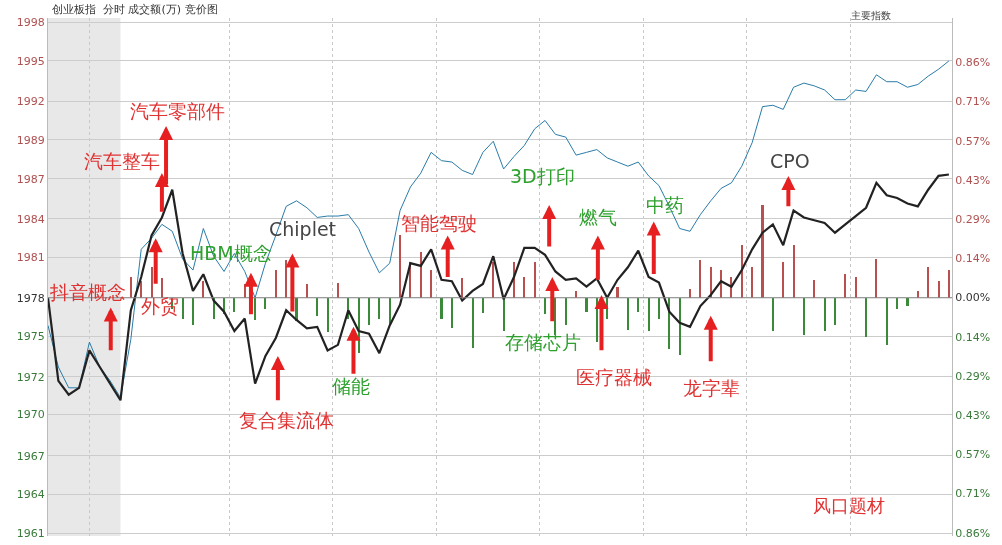  Describe the element at coordinates (598, 217) in the screenshot. I see `annotation: 燃气` at that location.